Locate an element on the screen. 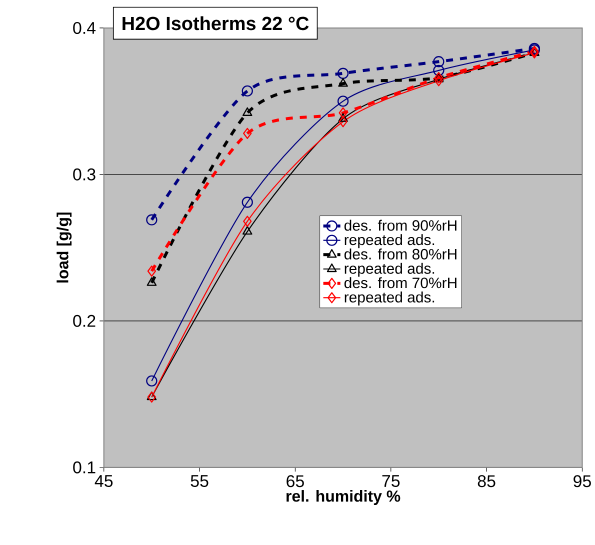 The width and height of the screenshot is (595, 545). x-tick-label: 75 is located at coordinates (391, 481).